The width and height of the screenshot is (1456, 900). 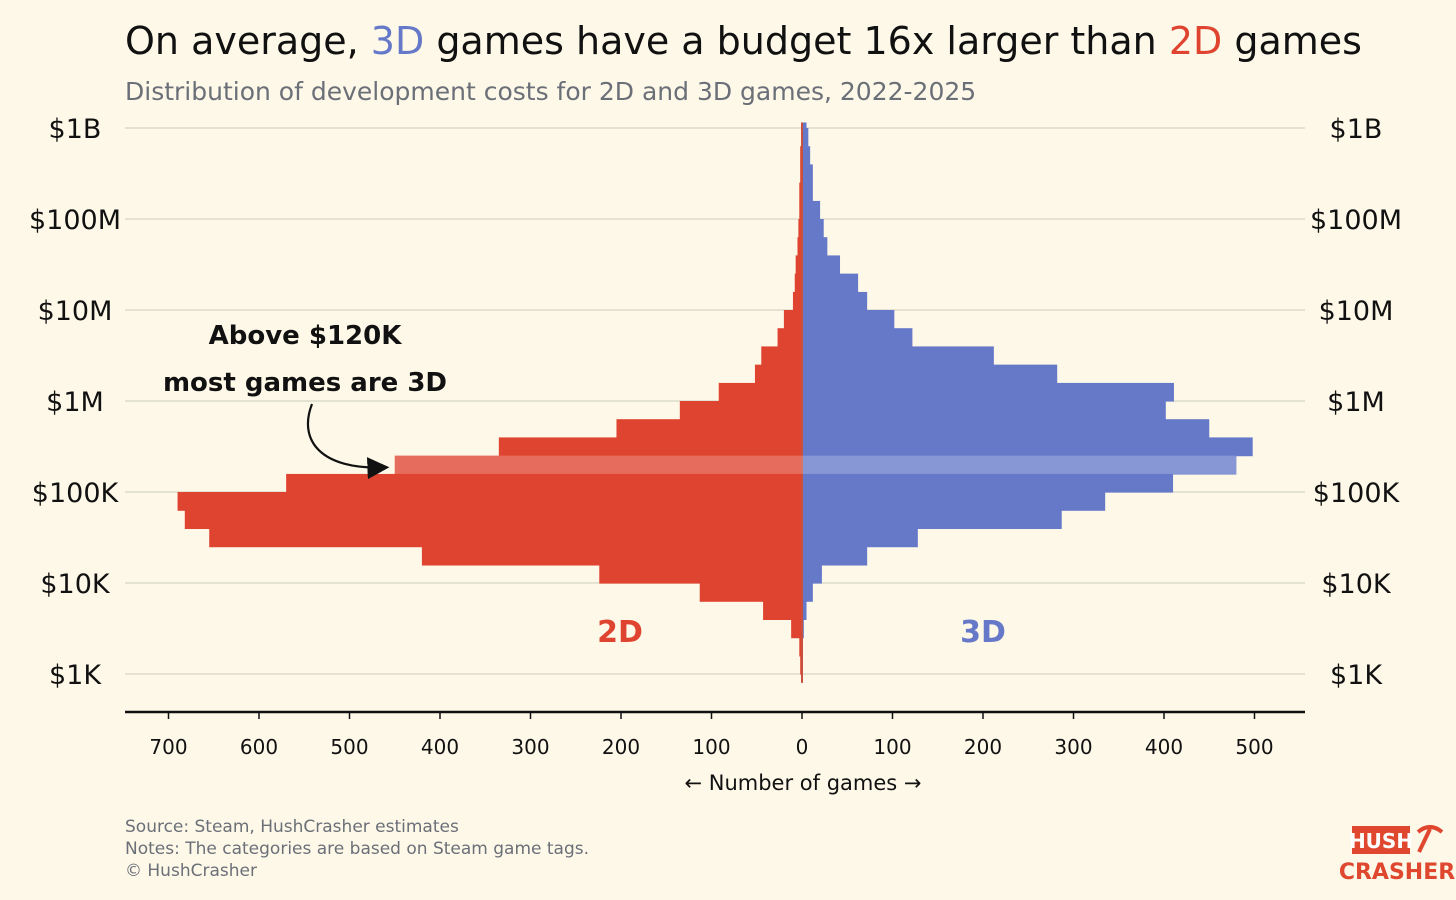 I want to click on x-tick-label-left-1: 600, so click(x=259, y=747).